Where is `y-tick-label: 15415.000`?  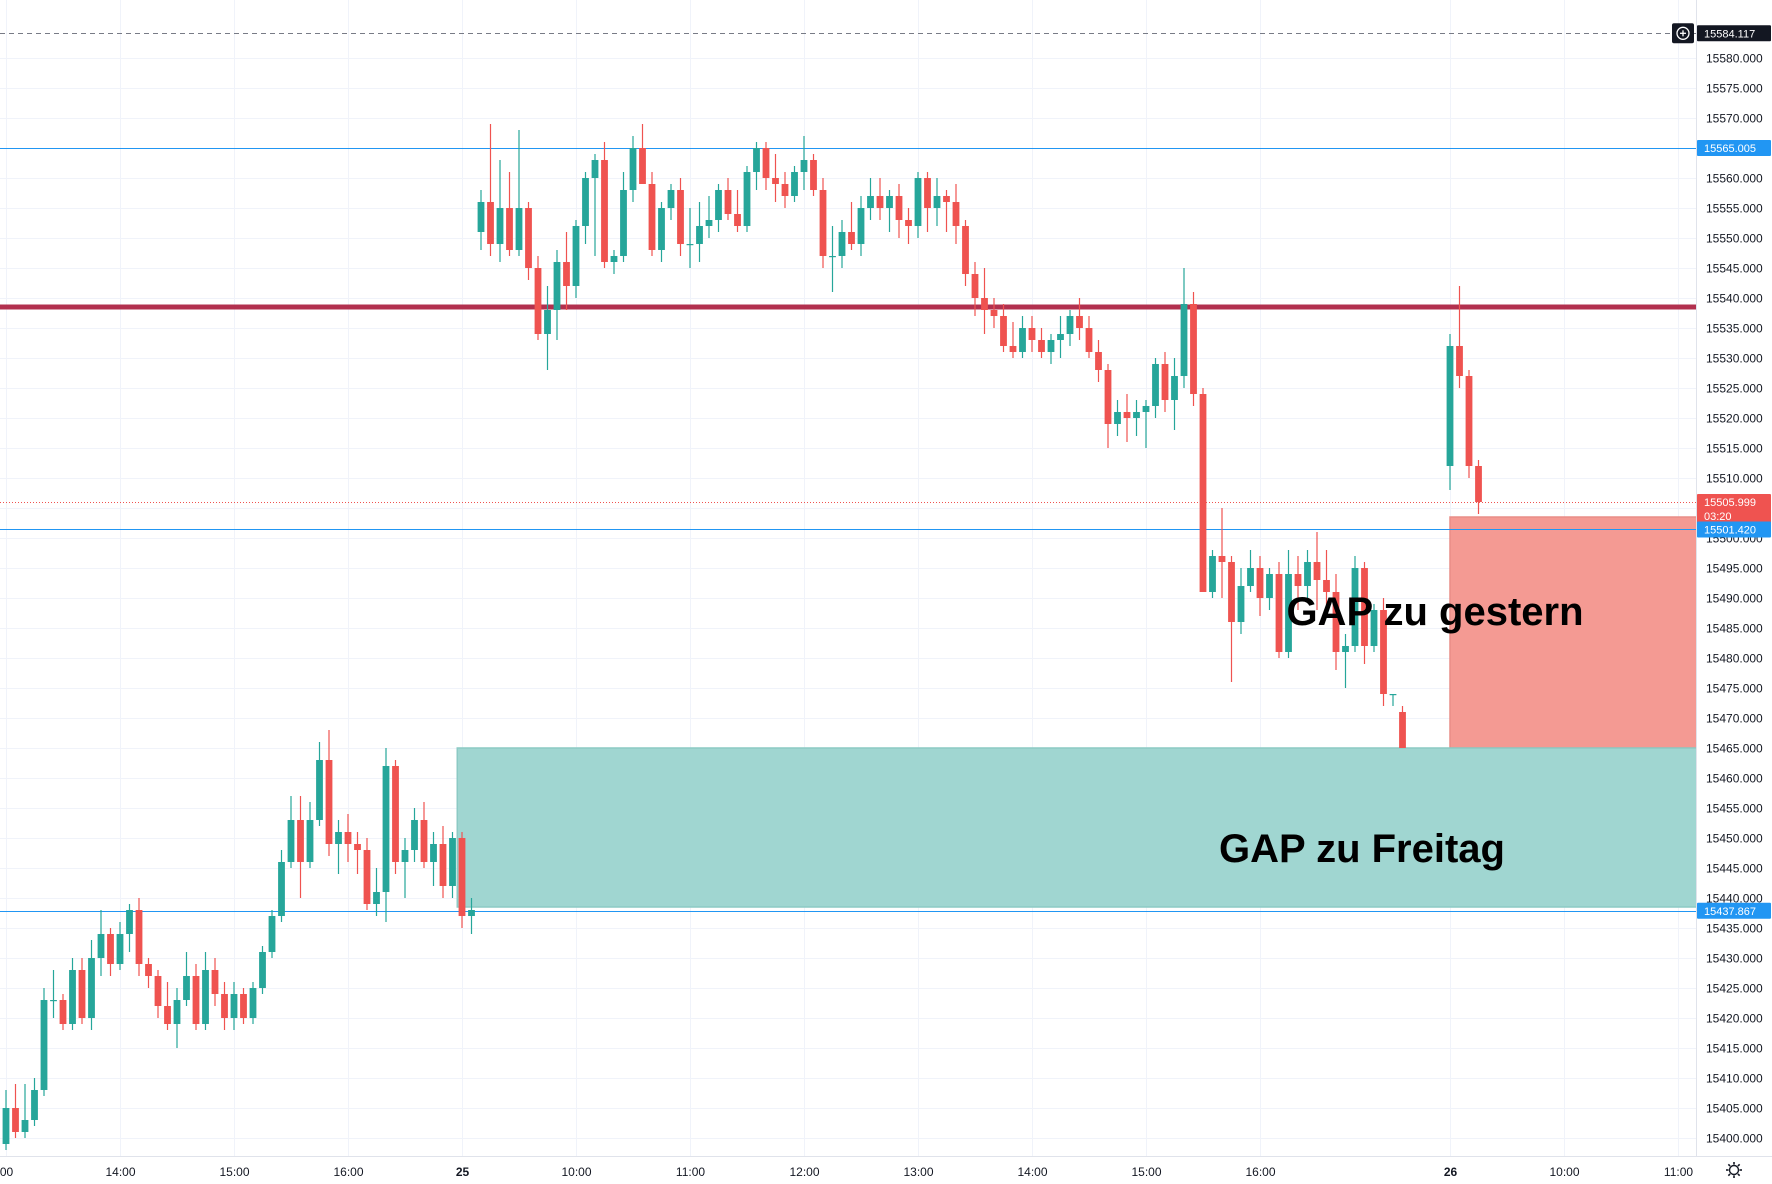
y-tick-label: 15415.000 is located at coordinates (1734, 1049).